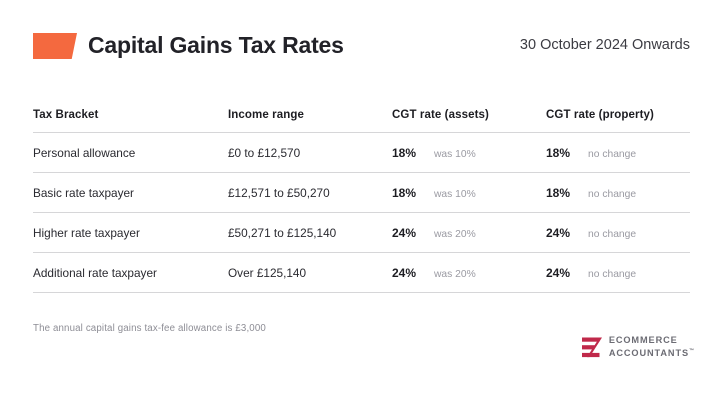 Image resolution: width=720 pixels, height=404 pixels. Describe the element at coordinates (266, 115) in the screenshot. I see `column-header-label: Income range` at that location.